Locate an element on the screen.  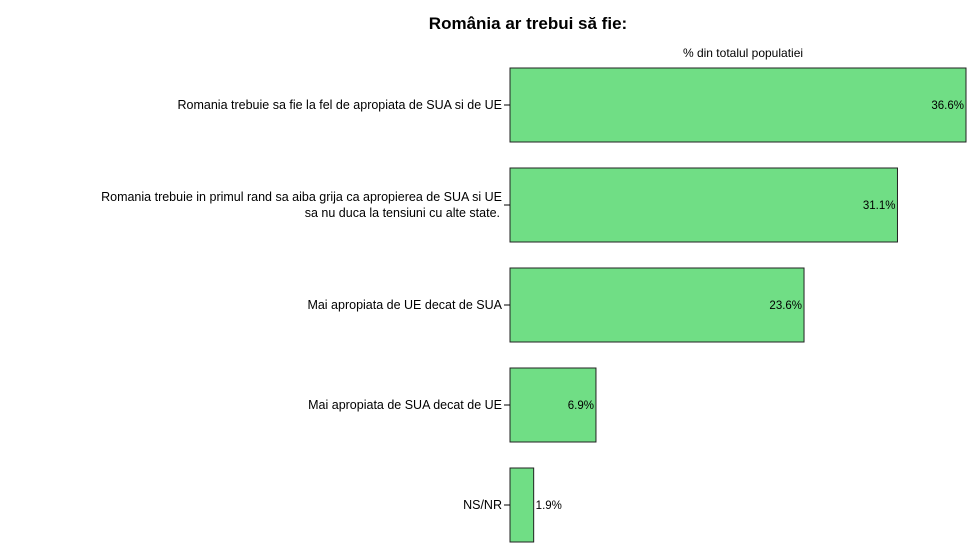
value-label-1: 36.6% is located at coordinates (947, 106).